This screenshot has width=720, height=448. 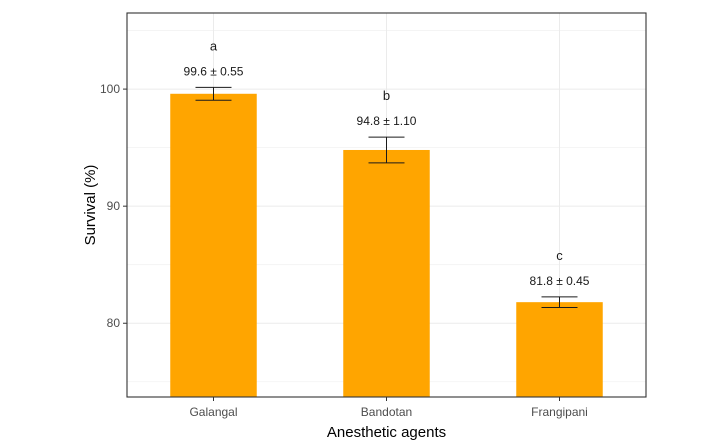 I want to click on y-tick-label: 100, so click(x=110, y=89).